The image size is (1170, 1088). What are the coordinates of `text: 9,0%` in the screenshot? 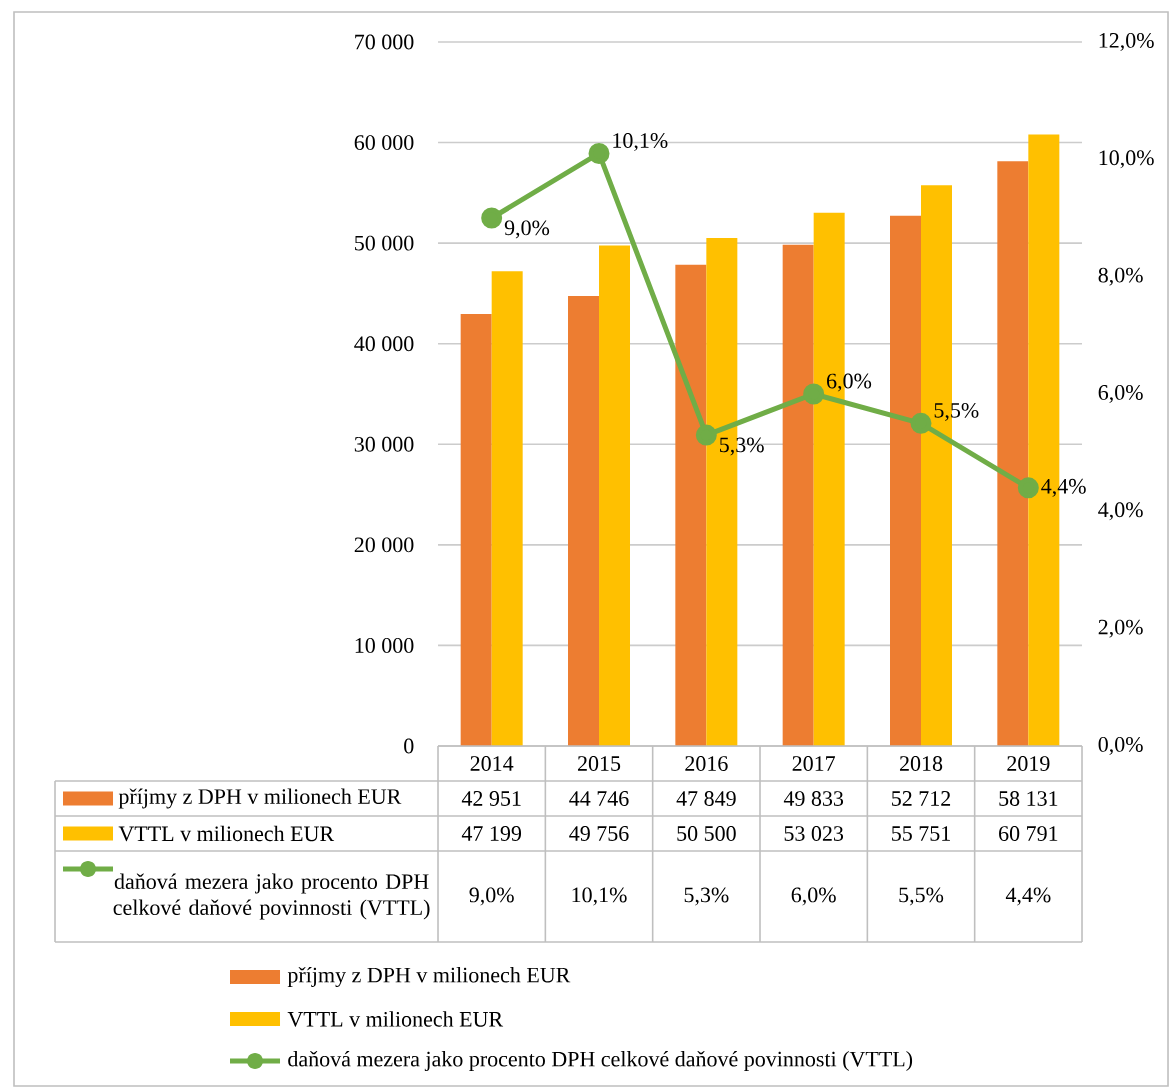 It's located at (527, 229).